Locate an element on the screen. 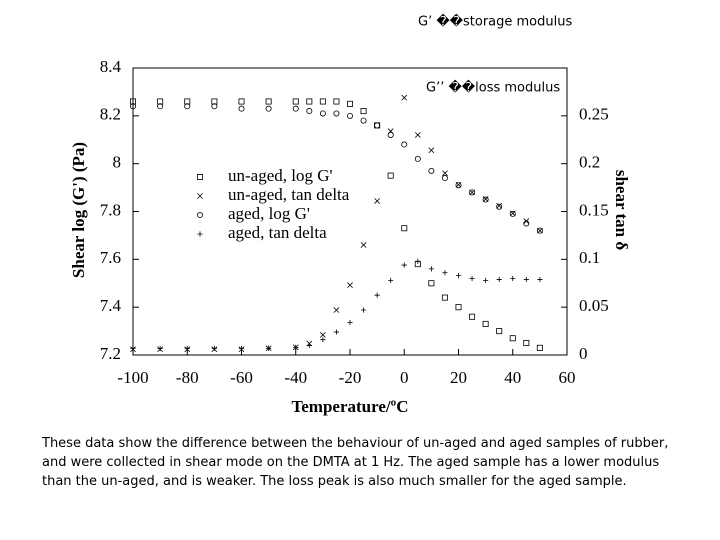  y2-tick-label: 0.25 is located at coordinates (594, 114).